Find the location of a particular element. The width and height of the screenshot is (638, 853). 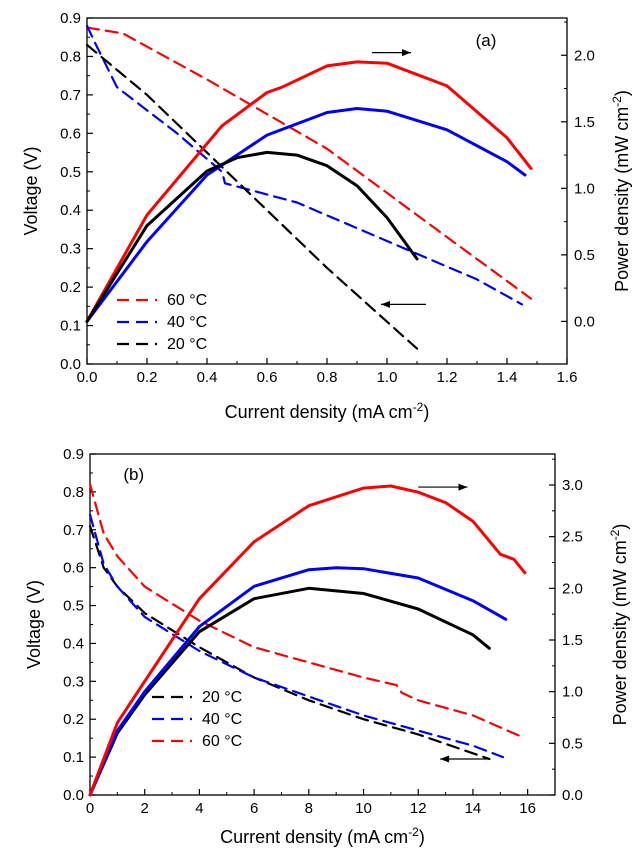

x-tick-label: 10 is located at coordinates (363, 808).